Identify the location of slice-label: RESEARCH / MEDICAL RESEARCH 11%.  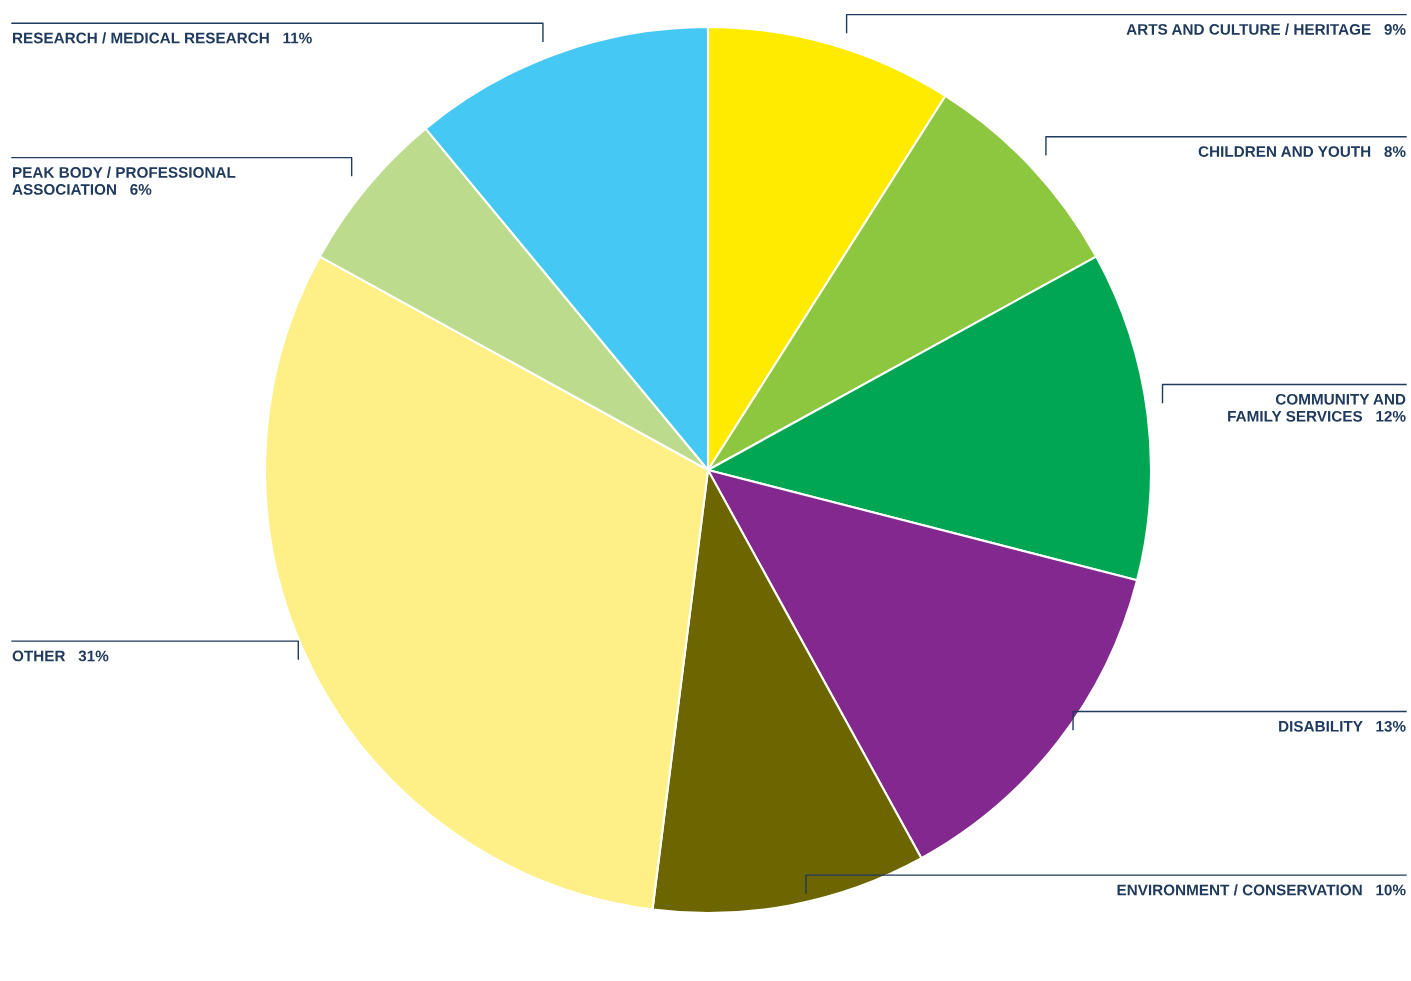
(162, 38).